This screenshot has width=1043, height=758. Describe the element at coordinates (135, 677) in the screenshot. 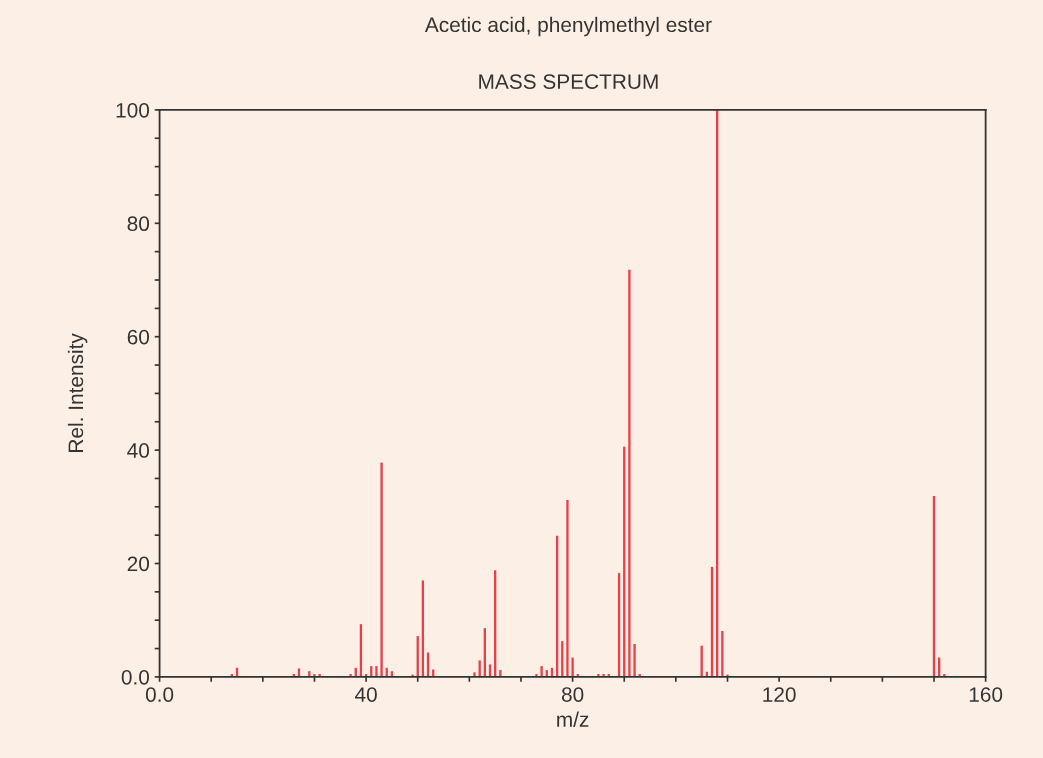

I see `y-tick-label: 0.0` at that location.